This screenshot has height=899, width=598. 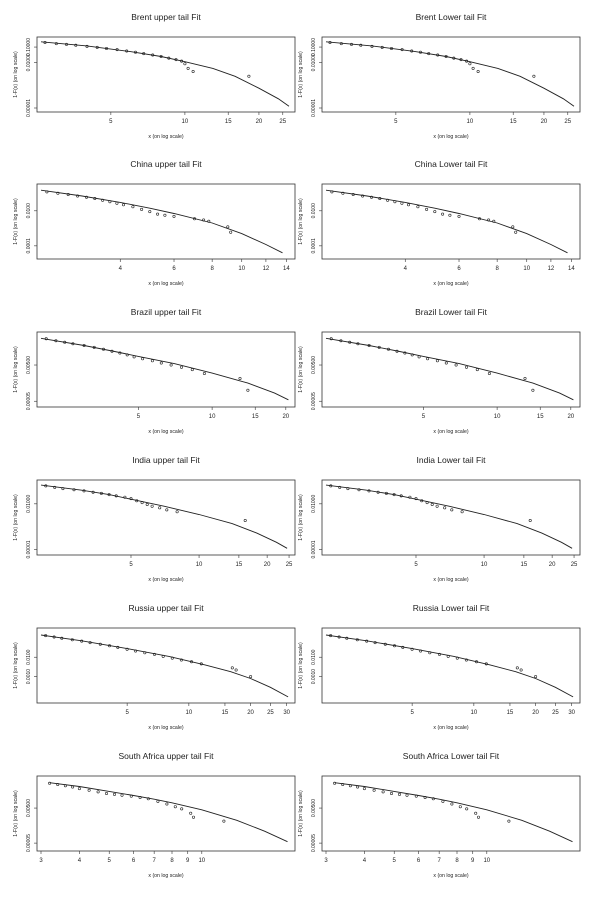 What do you see at coordinates (314, 401) in the screenshot?
I see `y-tick-label: 0.00005` at bounding box center [314, 401].